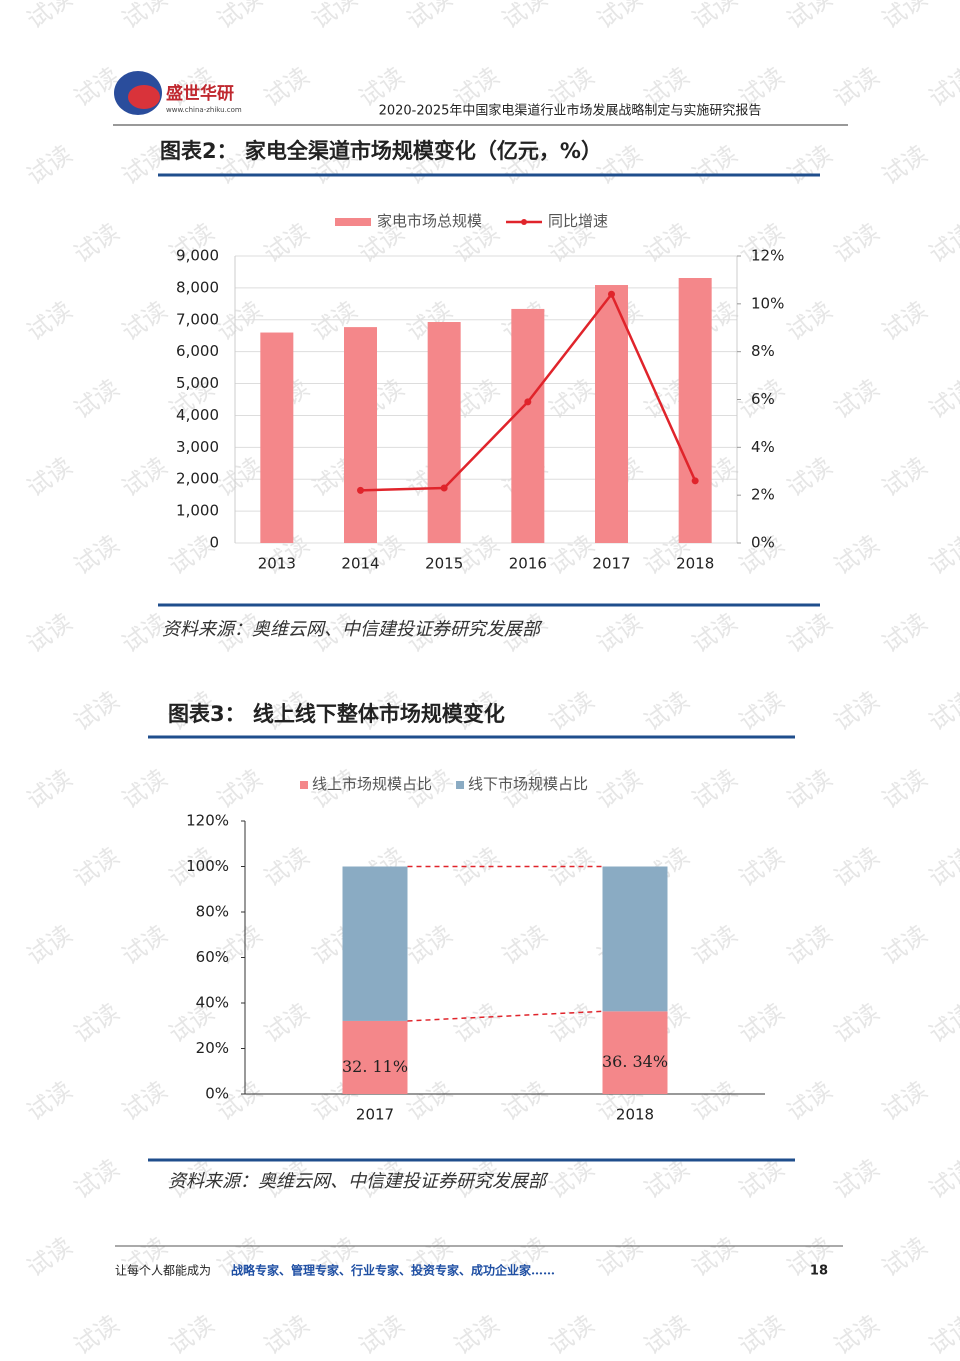 The image size is (960, 1361). I want to click on y-tick-label: 5,000, so click(197, 383).